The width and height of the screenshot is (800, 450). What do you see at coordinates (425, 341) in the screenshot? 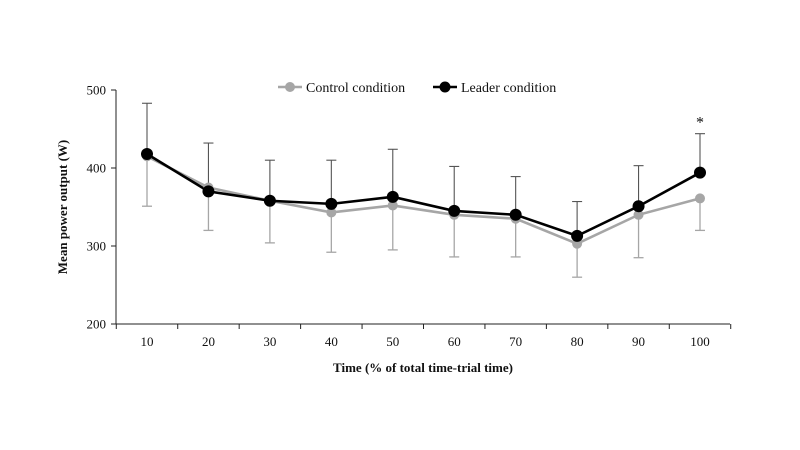
I see `x-tick-labels: 10 20 30 40 50 60 70 80 90 100` at bounding box center [425, 341].